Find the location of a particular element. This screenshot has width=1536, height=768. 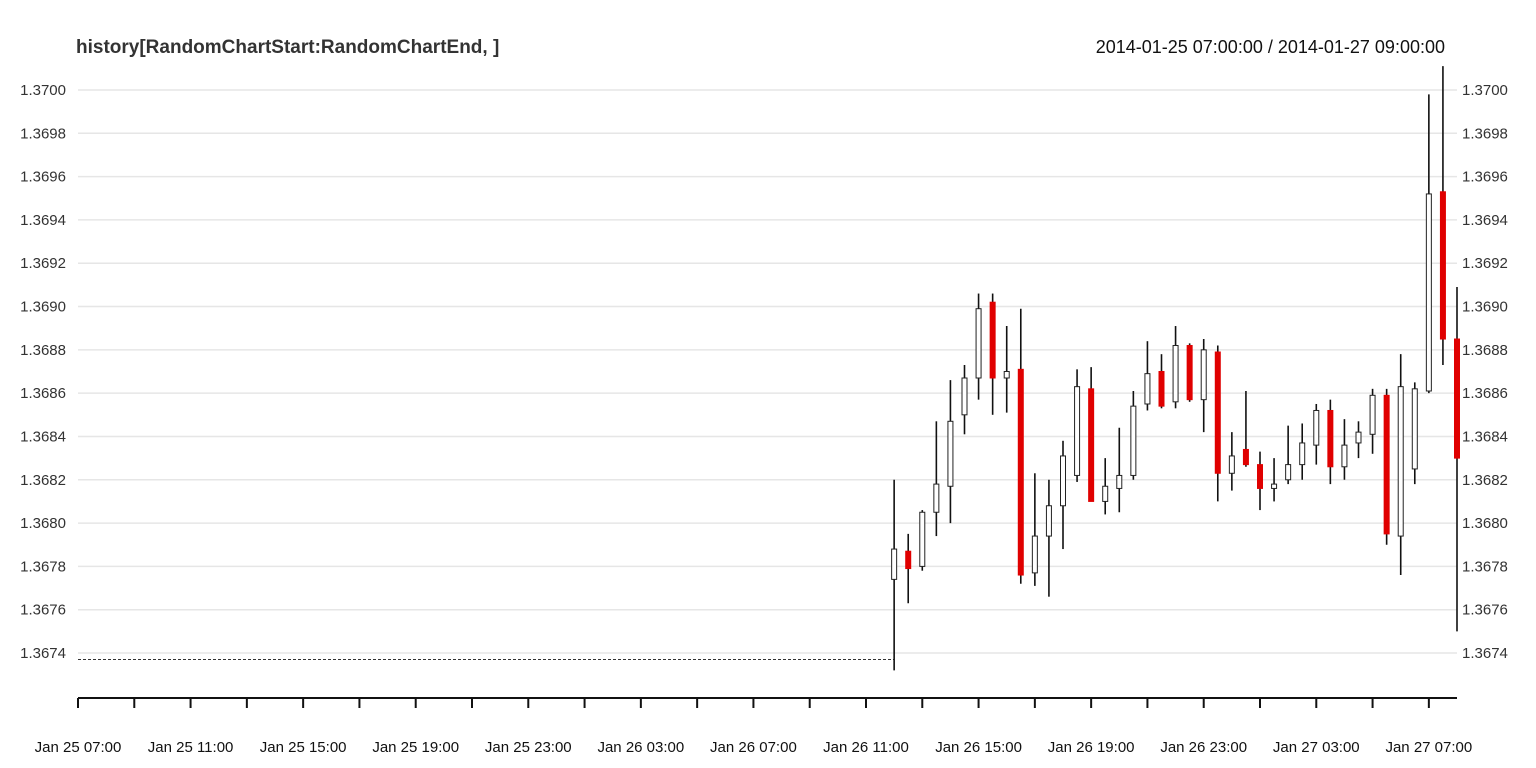

x-tick-label: Jan 26 19:00 is located at coordinates (1091, 747).